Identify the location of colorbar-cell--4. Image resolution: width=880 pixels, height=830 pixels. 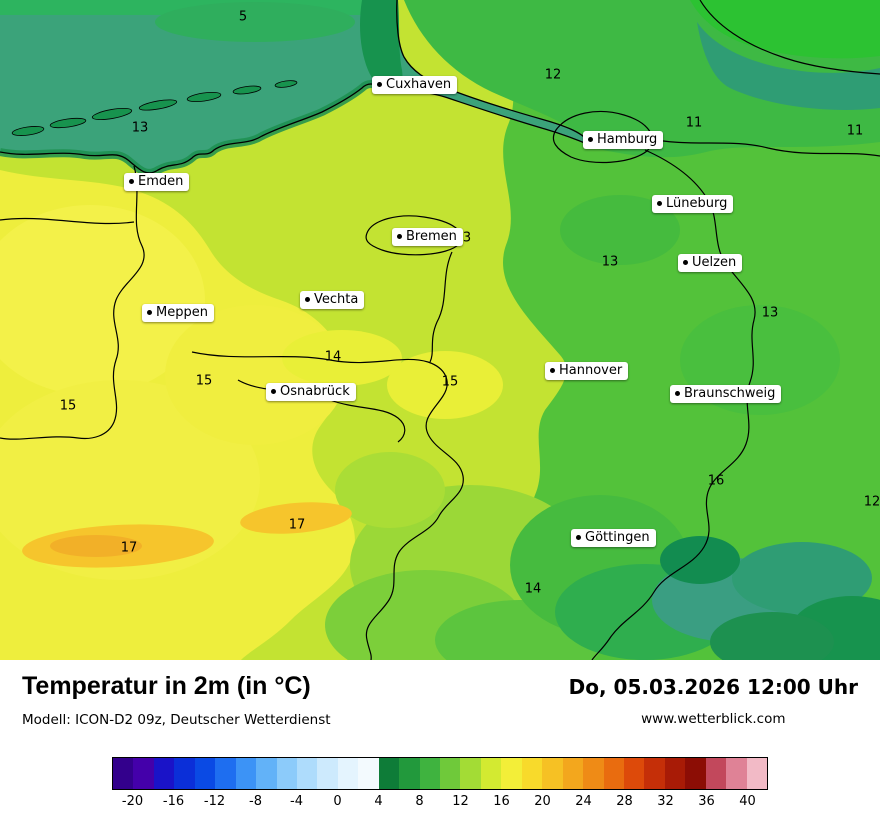
(307, 773).